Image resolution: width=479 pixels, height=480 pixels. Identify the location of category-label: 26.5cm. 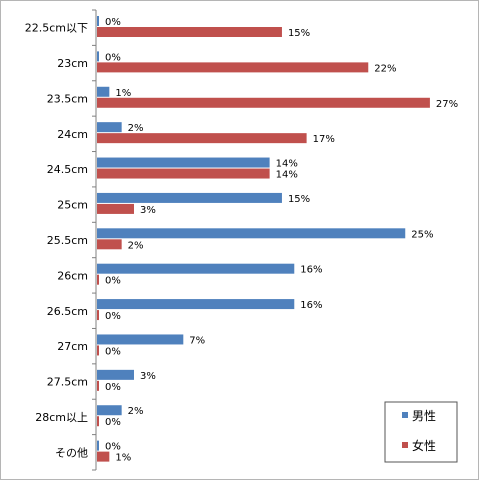
(67, 311).